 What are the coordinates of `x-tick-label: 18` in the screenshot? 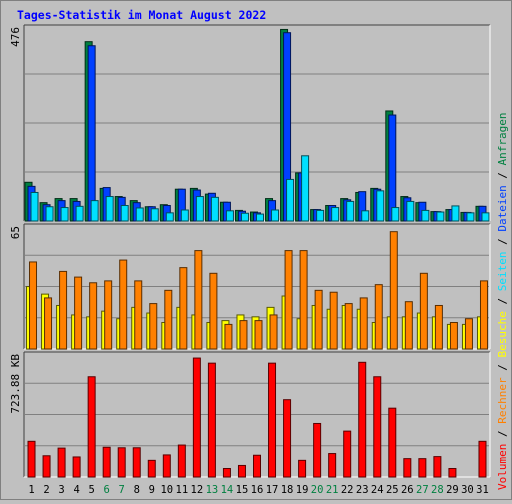 It's located at (287, 490).